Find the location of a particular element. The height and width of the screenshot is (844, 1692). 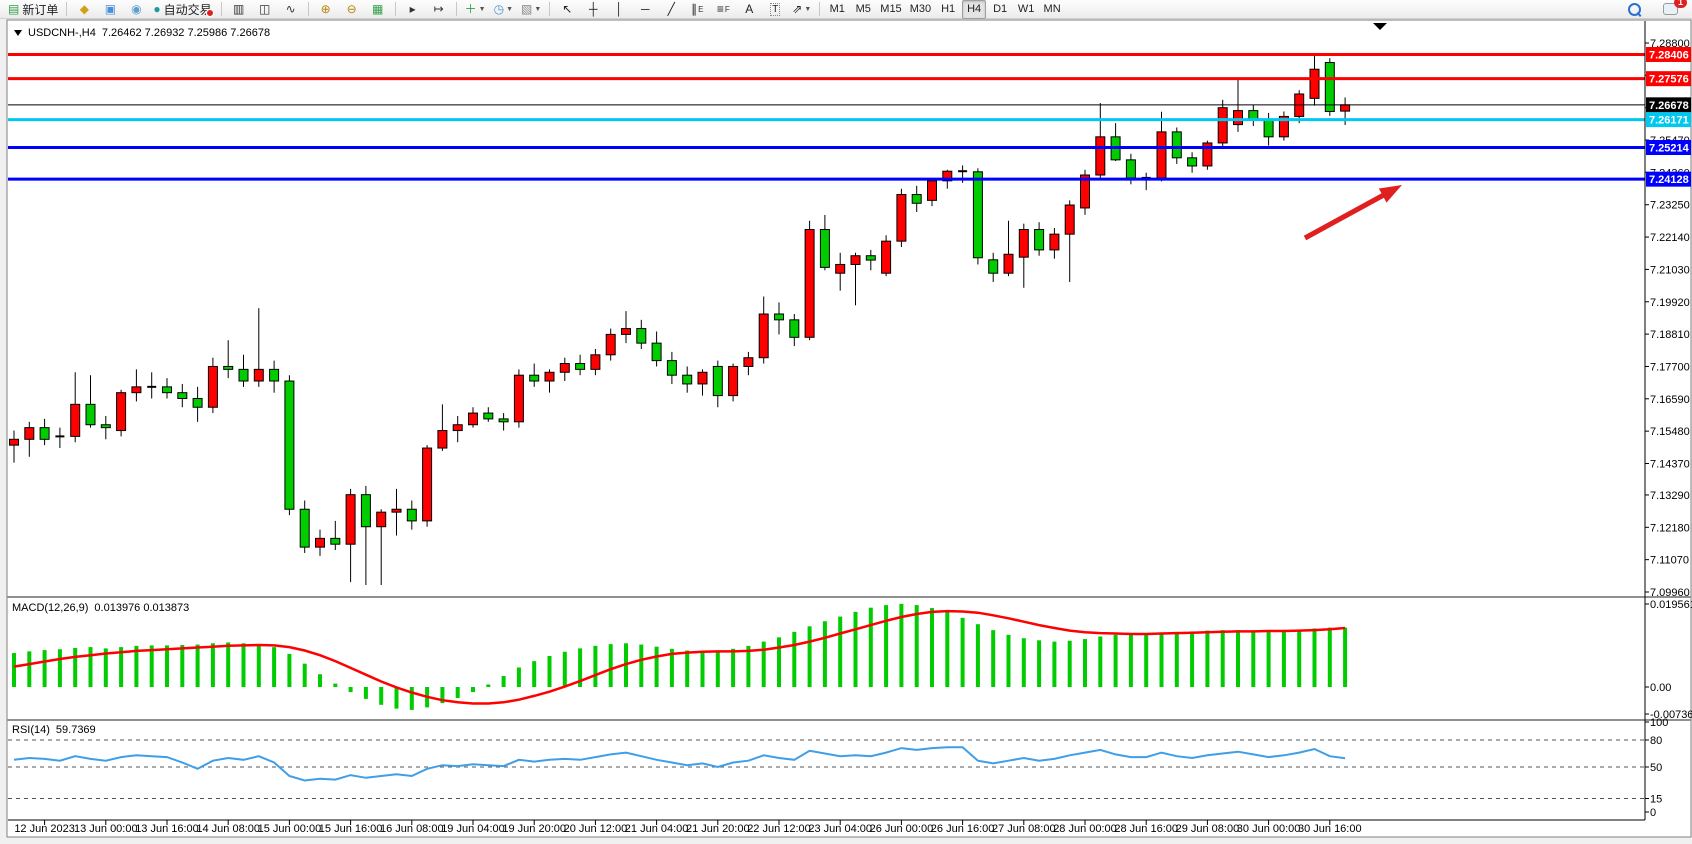

svg-text: 7.23250 is located at coordinates (1670, 206).